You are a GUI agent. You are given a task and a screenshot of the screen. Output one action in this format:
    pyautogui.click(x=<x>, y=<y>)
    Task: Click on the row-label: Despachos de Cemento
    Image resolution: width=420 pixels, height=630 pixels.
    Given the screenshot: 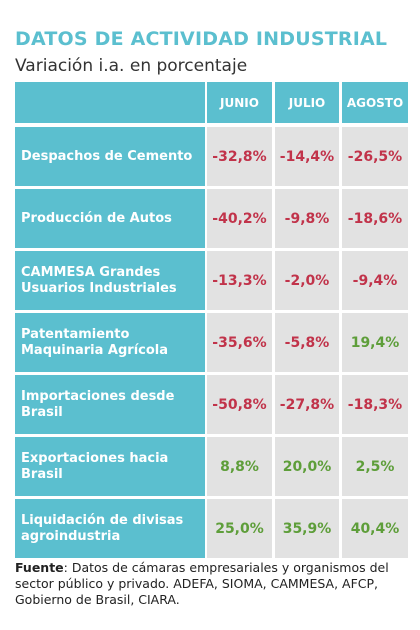 What is the action you would take?
    pyautogui.click(x=110, y=156)
    